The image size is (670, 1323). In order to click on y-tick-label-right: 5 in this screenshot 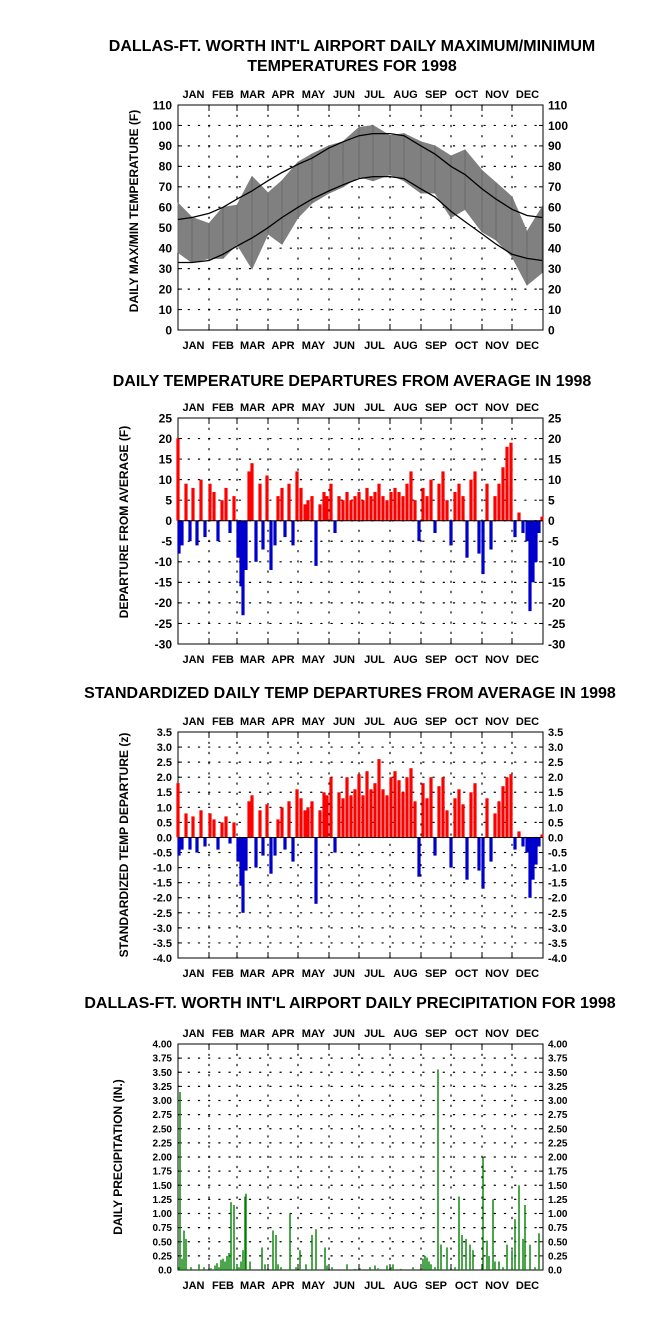, I will do `click(551, 501)`.